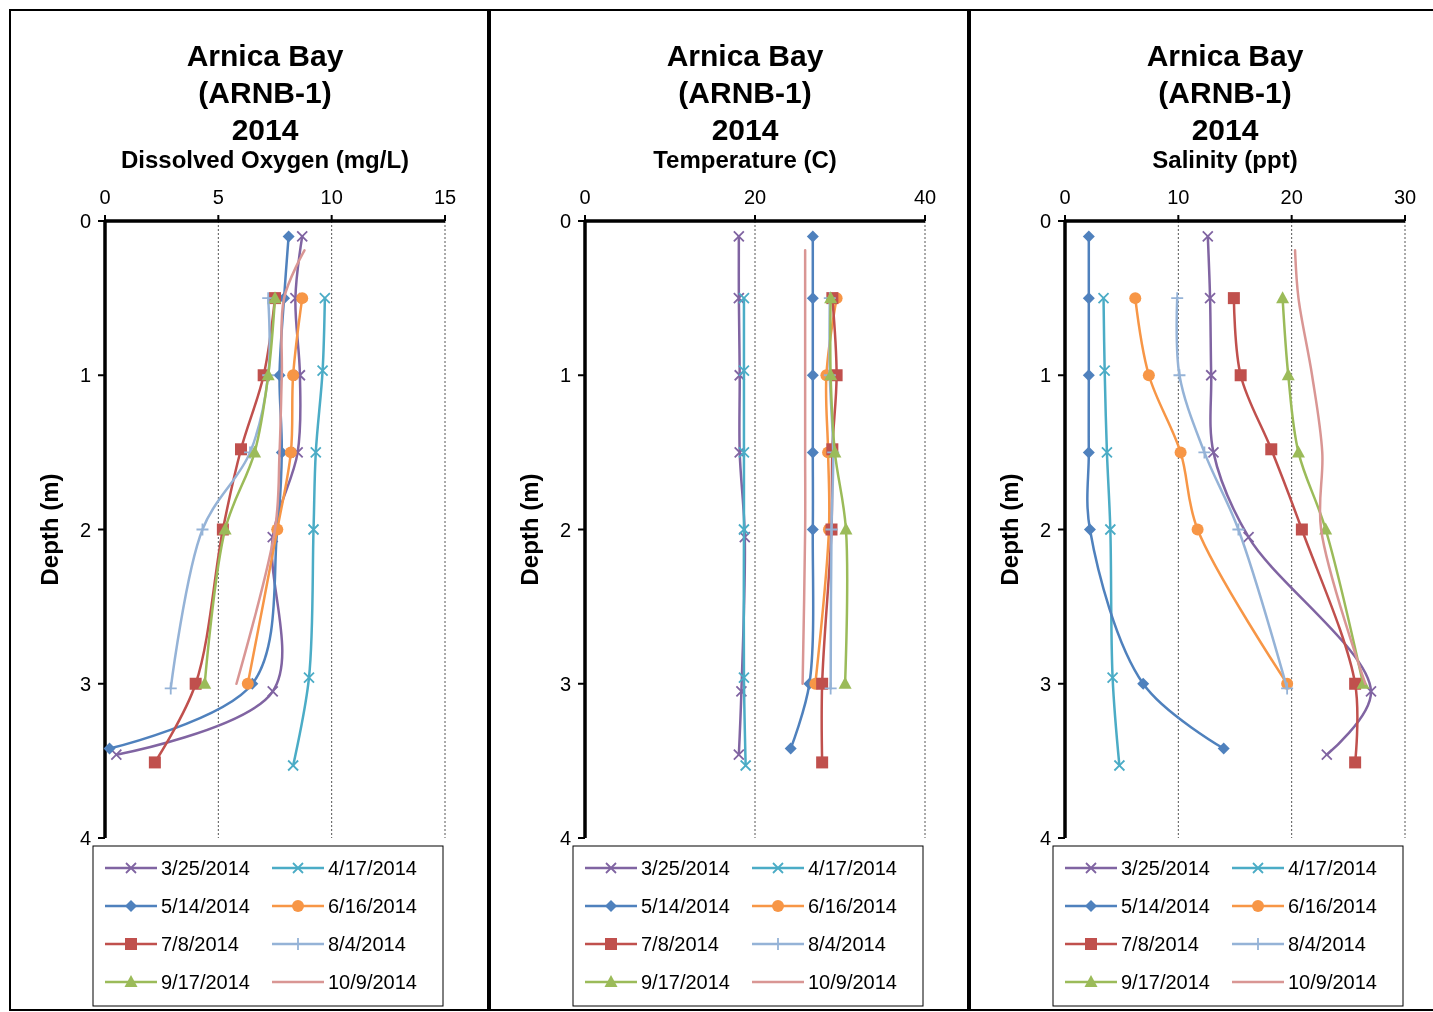 The width and height of the screenshot is (1433, 1012). What do you see at coordinates (445, 197) in the screenshot?
I see `x-tick-label: 15` at bounding box center [445, 197].